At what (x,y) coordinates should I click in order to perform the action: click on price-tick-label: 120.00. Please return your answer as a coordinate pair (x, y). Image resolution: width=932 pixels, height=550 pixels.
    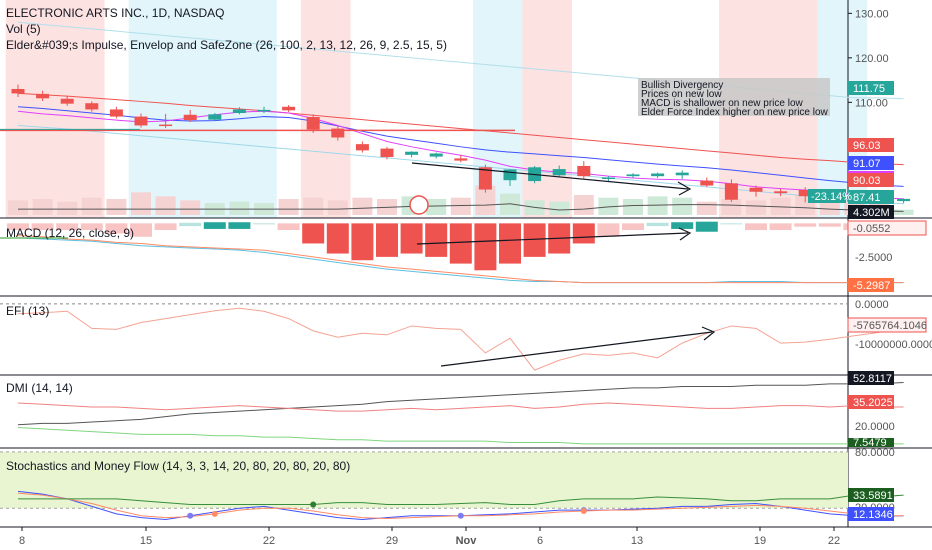
    Looking at the image, I should click on (872, 59).